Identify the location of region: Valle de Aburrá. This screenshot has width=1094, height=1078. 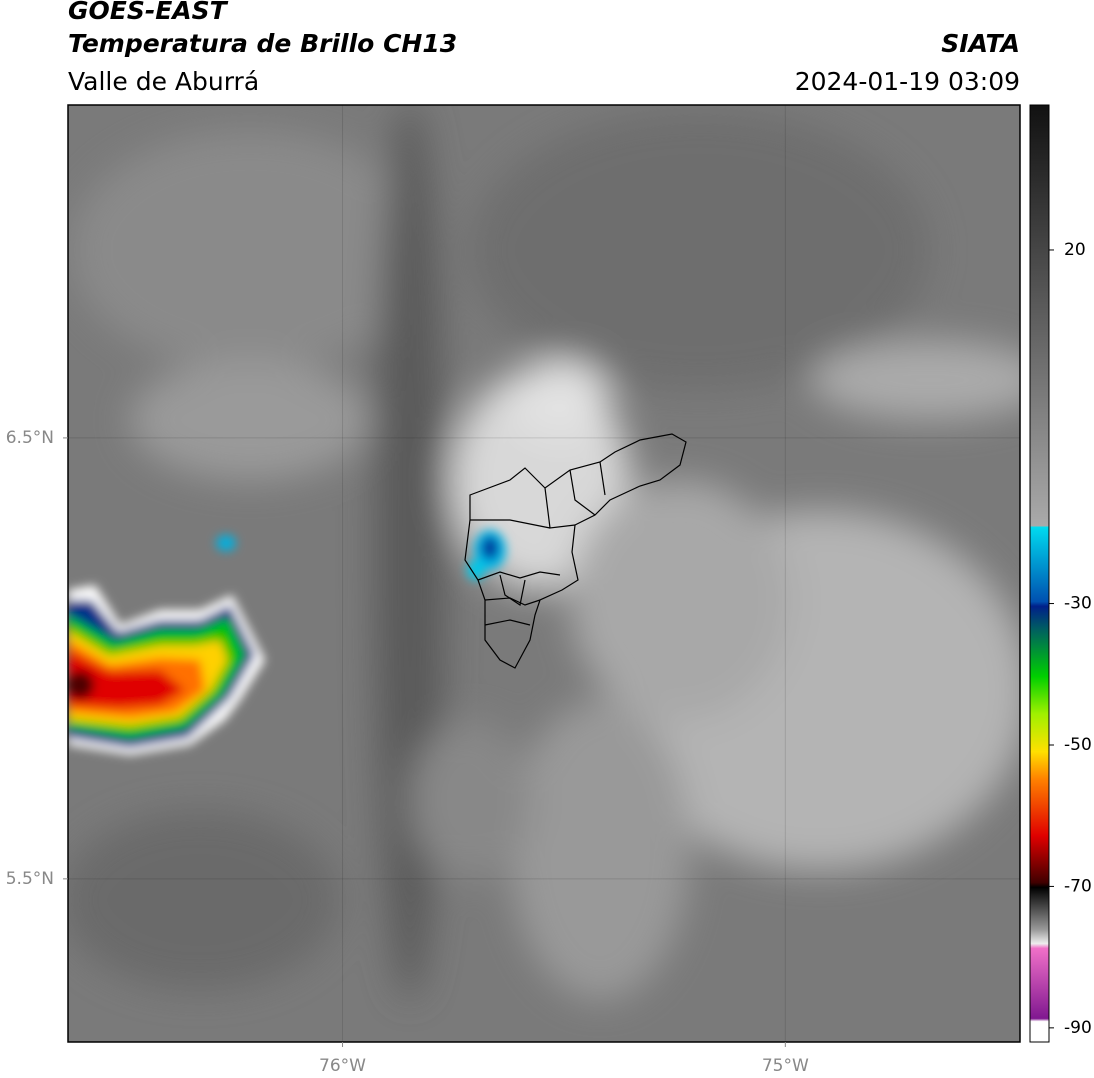
(163, 81).